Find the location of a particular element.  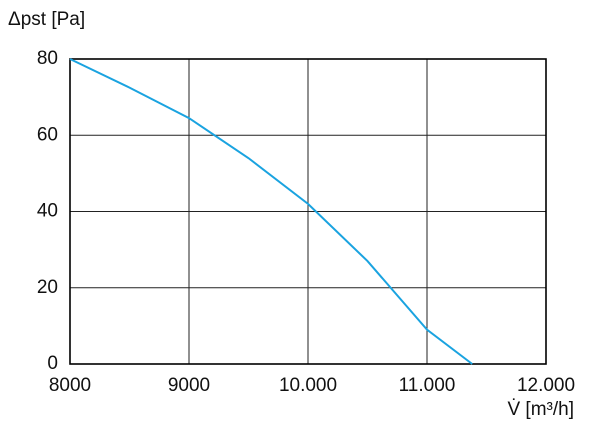

y-axis-label: Δpst [Pa] is located at coordinates (46, 19).